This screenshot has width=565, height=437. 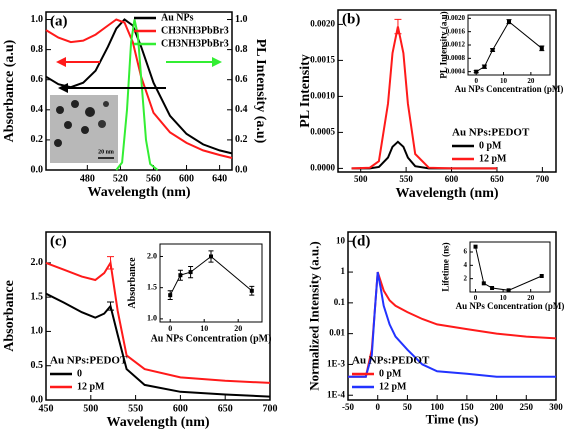 I want to click on y-axis-label: Normalized Intensity (a.u.), so click(x=314, y=316).